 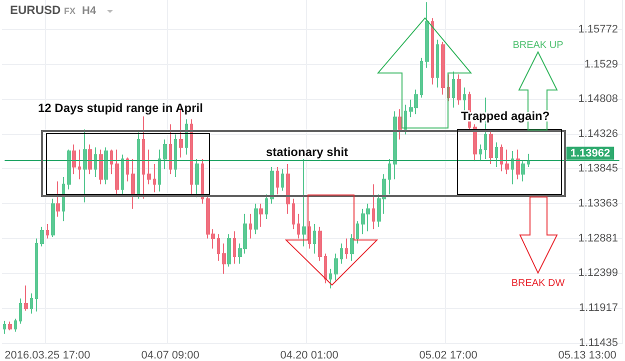 I want to click on y-tick-label: 1.12399, so click(x=598, y=273).